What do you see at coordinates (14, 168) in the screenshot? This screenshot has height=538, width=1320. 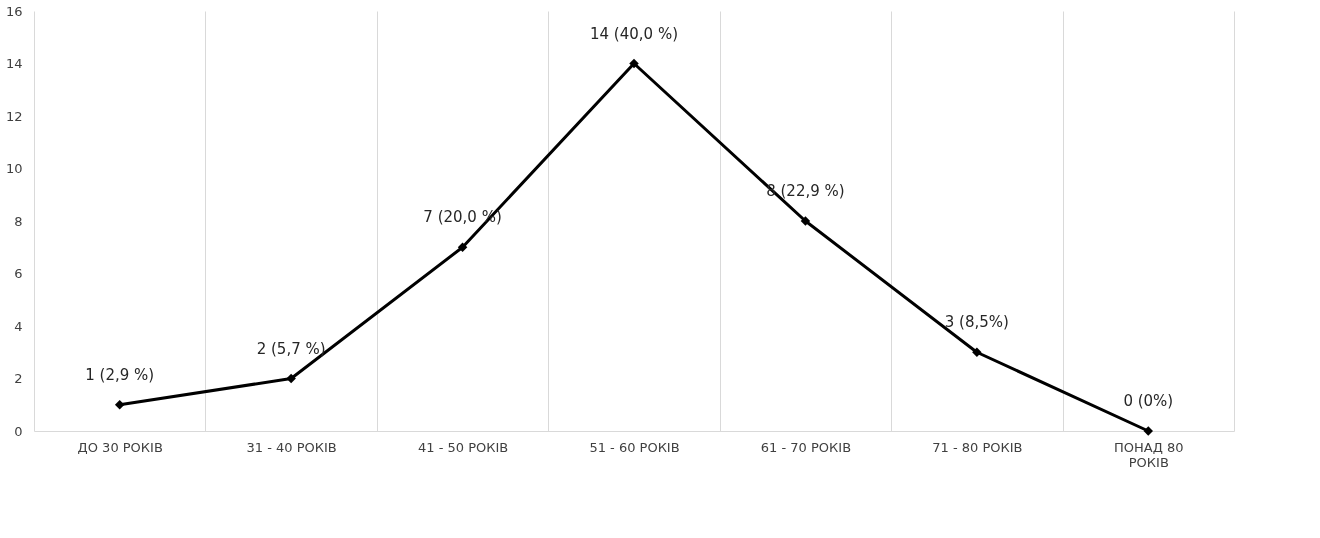 I see `y-tick-label: 10` at bounding box center [14, 168].